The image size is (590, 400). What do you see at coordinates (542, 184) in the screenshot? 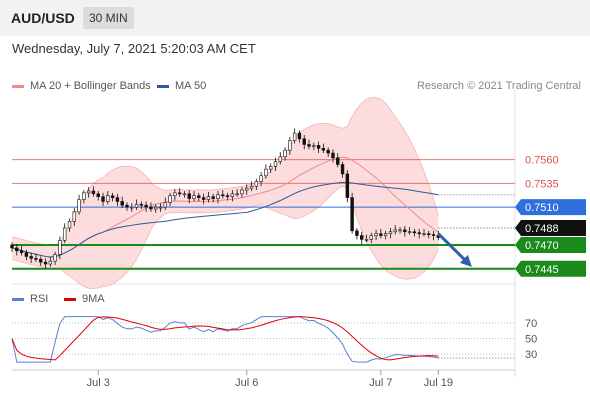
I see `level-label-1: 0.7535` at bounding box center [542, 184].